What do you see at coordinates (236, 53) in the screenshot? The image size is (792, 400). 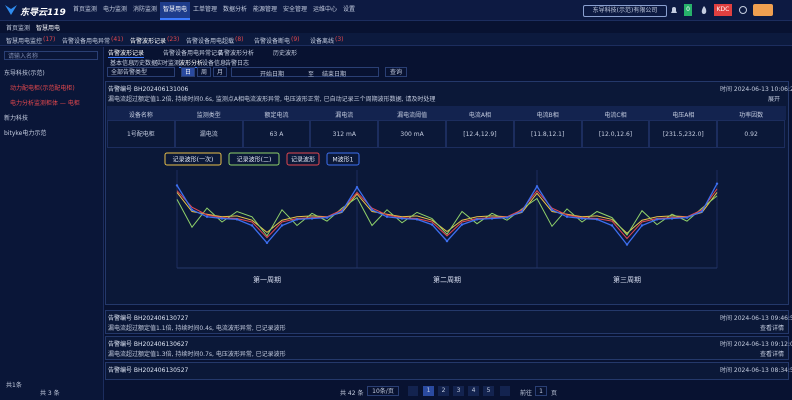 I see `sub-tab: 告警波形分析` at bounding box center [236, 53].